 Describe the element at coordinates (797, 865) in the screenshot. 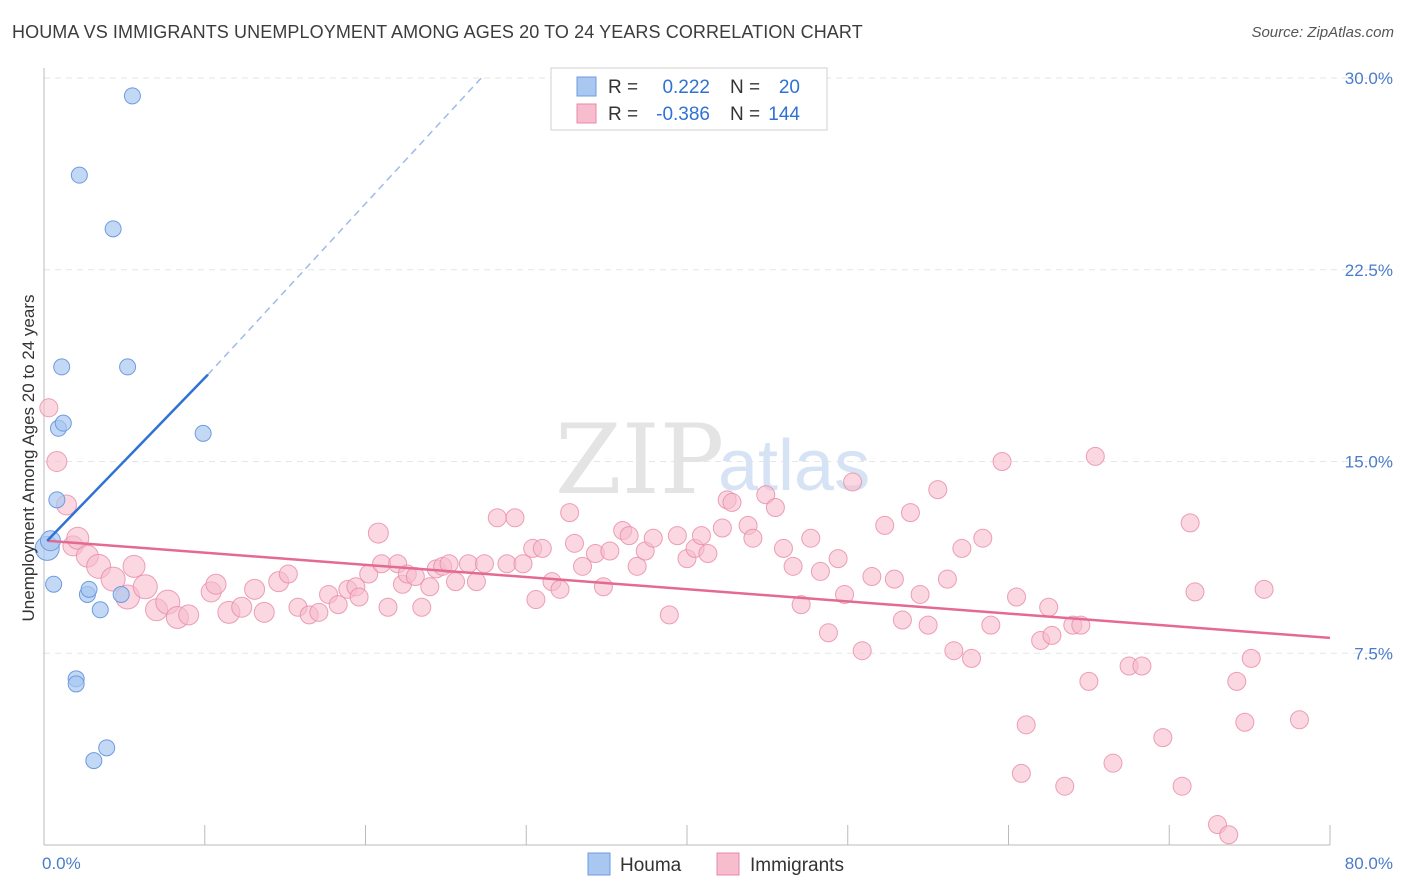

I see `immigrants-legend-label: Immigrants` at that location.